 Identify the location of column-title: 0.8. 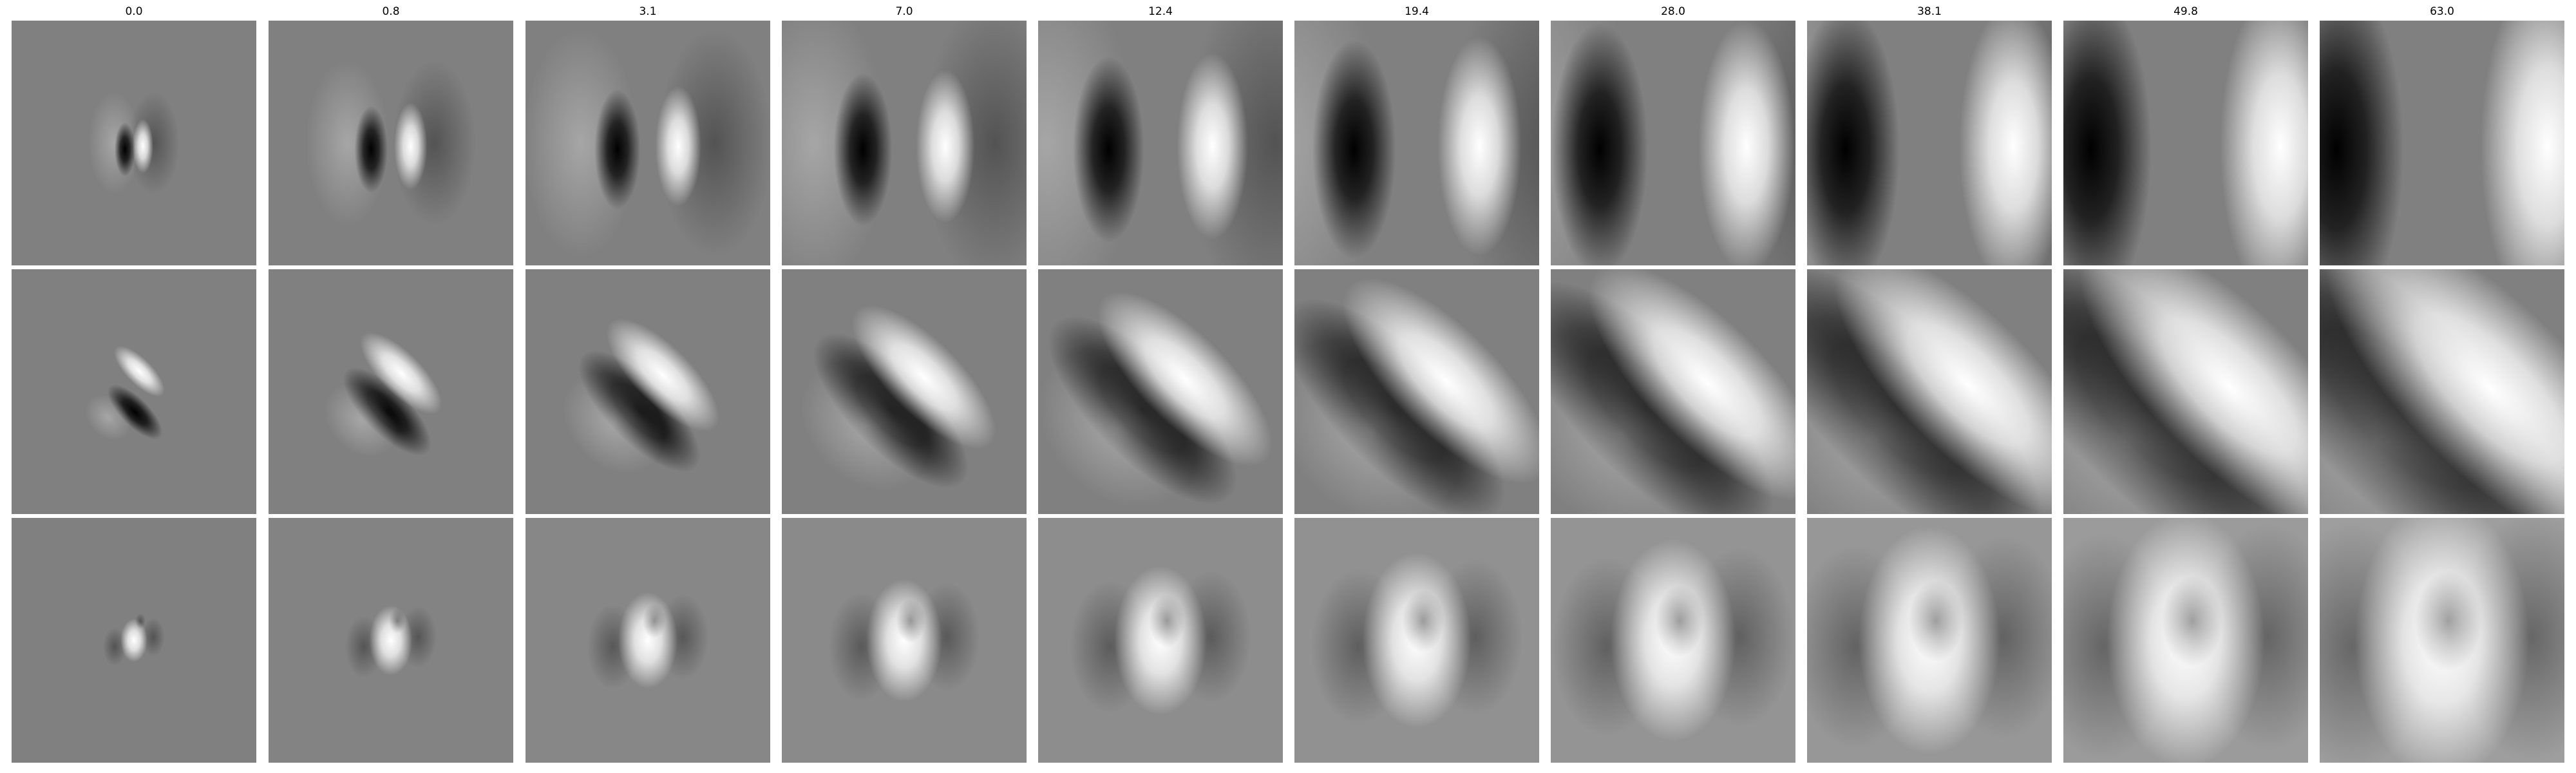
(391, 11).